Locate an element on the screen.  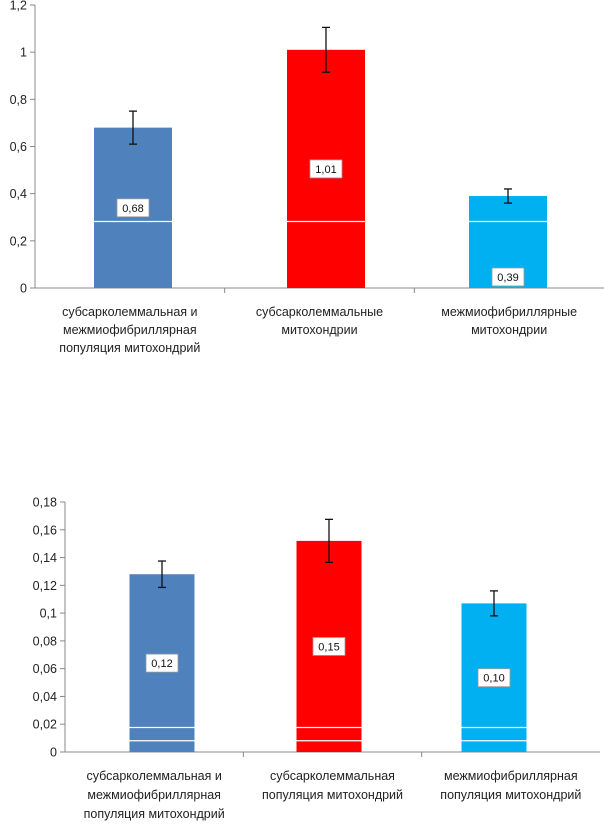
y-tick-label: 0,4 is located at coordinates (18, 194).